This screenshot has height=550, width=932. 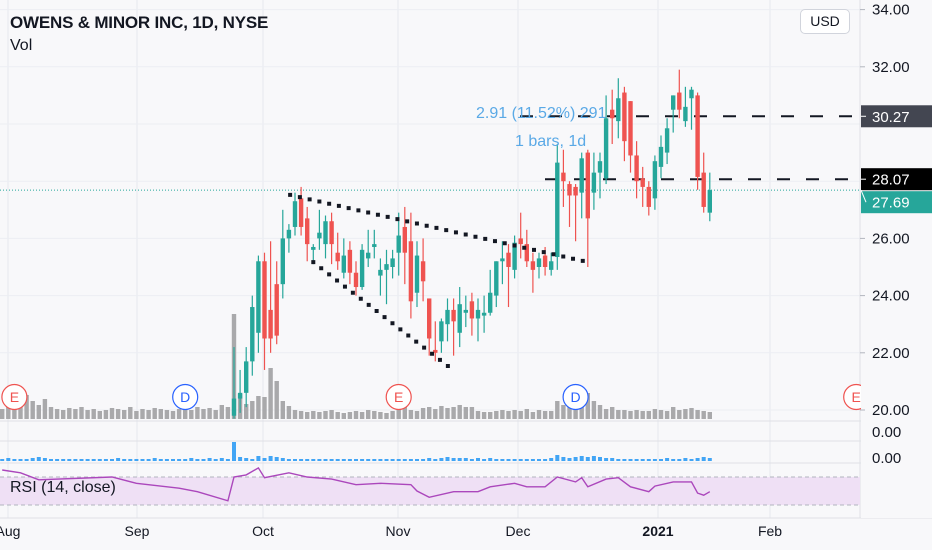 I want to click on trend-lines, so click(x=441, y=282).